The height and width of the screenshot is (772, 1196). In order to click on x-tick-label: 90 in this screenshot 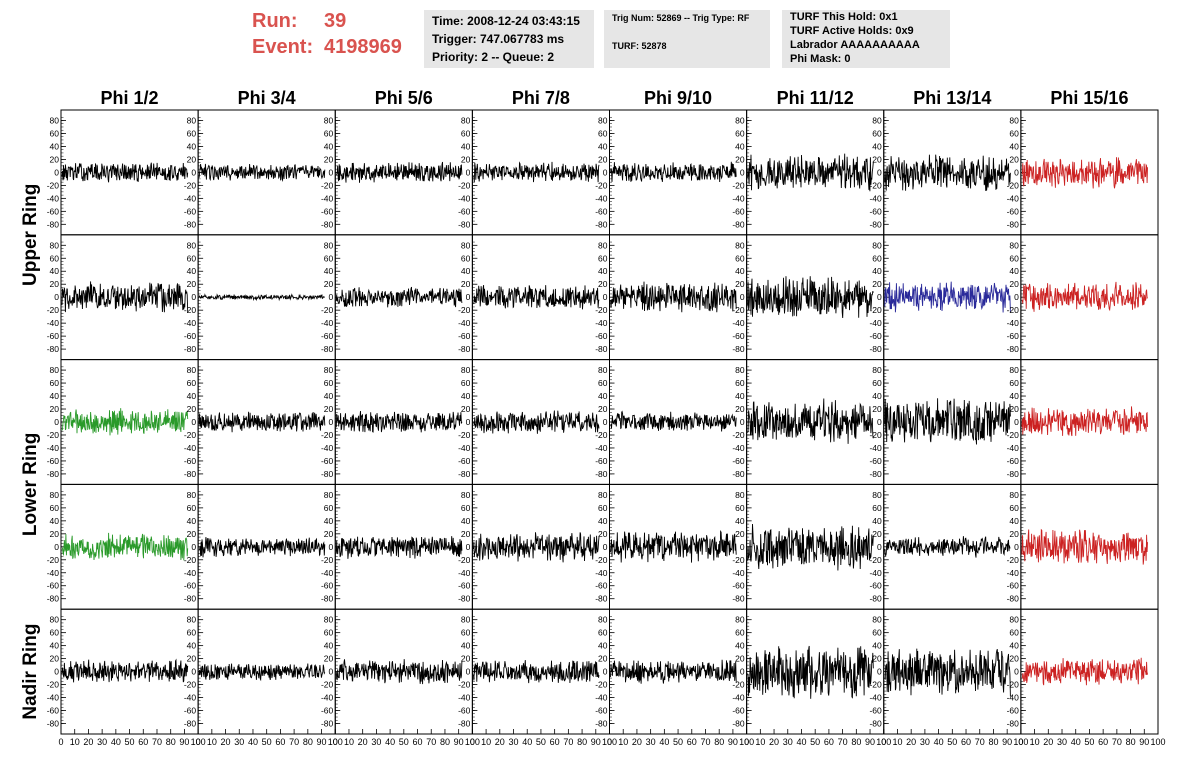, I will do `click(1144, 742)`.